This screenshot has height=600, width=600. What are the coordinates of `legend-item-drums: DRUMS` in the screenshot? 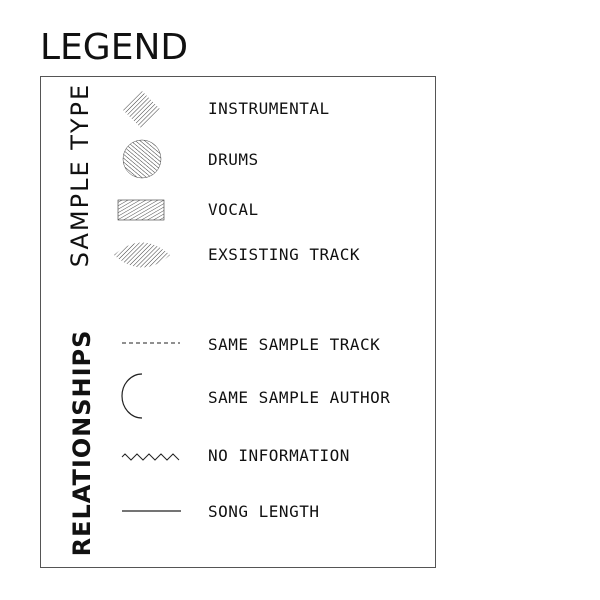 It's located at (233, 159).